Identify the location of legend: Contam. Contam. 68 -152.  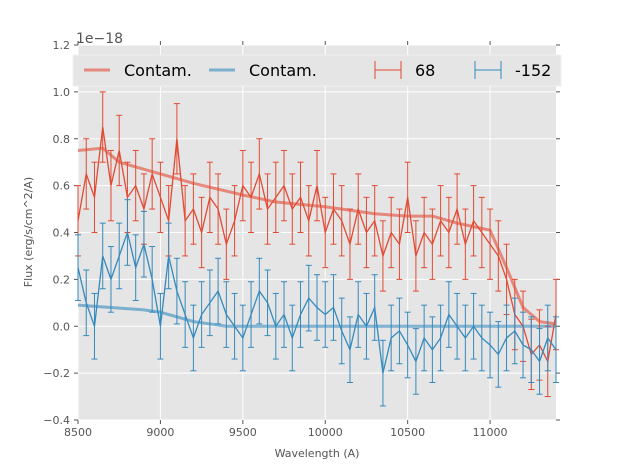
(317, 70).